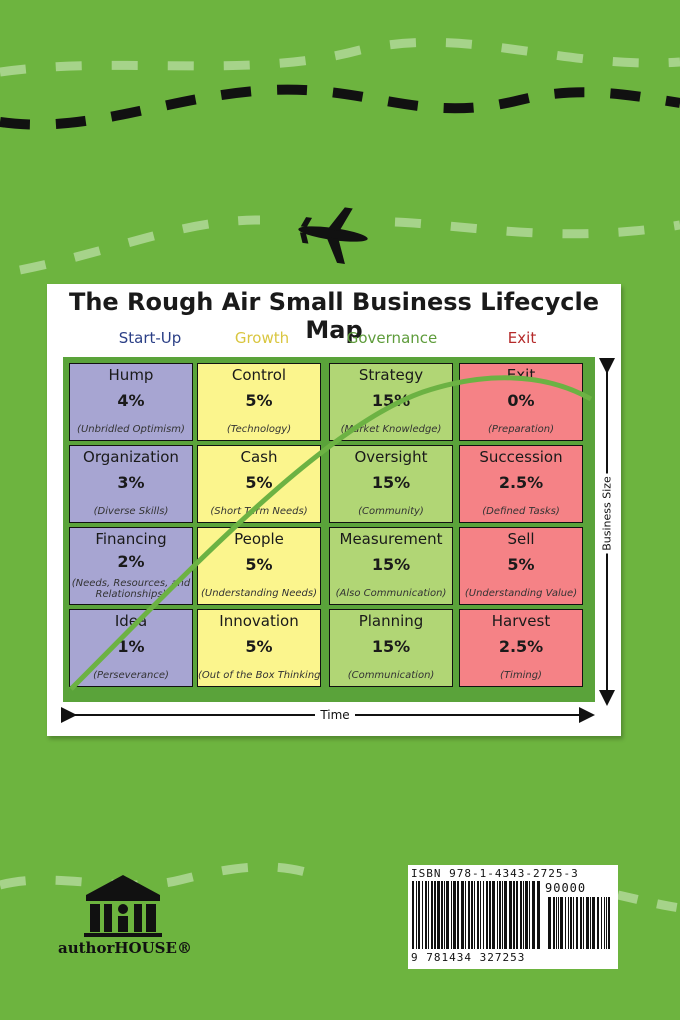 The image size is (680, 1020). What do you see at coordinates (391, 566) in the screenshot?
I see `cell-measurement: Measurement 15% (Also Communication)` at bounding box center [391, 566].